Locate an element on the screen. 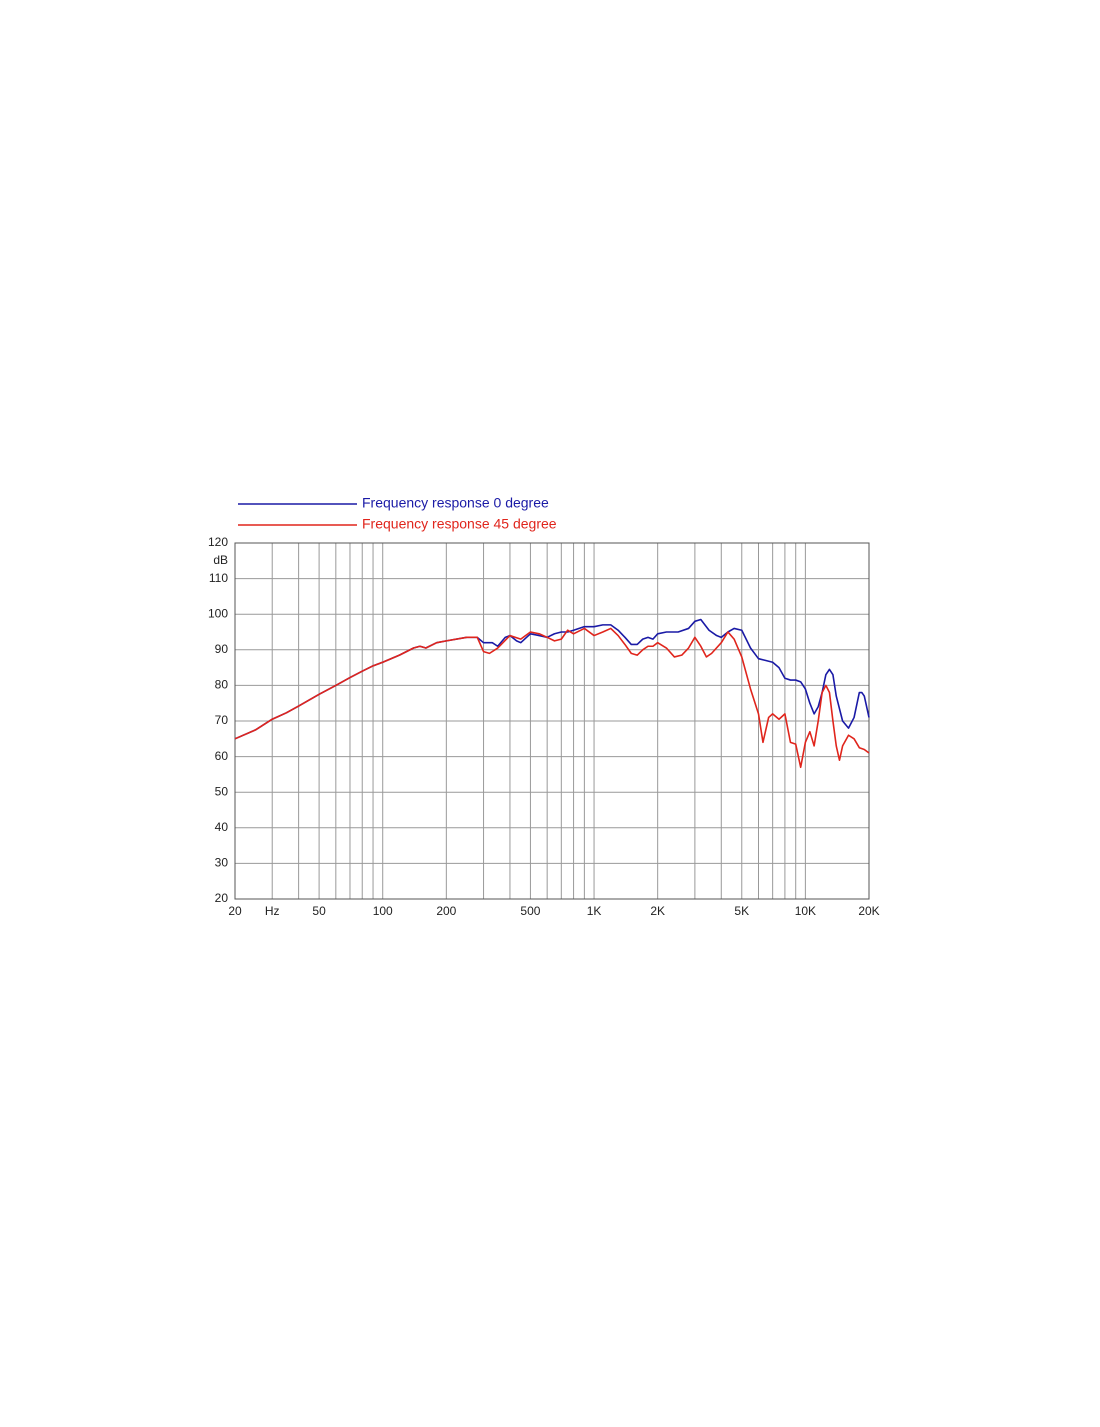  y-axis-label: dB is located at coordinates (220, 560).